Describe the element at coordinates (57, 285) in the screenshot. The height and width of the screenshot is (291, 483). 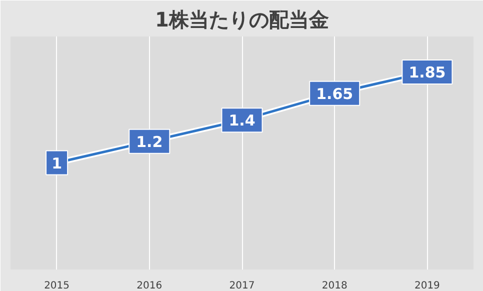
I see `x-tick-label: 2015` at that location.